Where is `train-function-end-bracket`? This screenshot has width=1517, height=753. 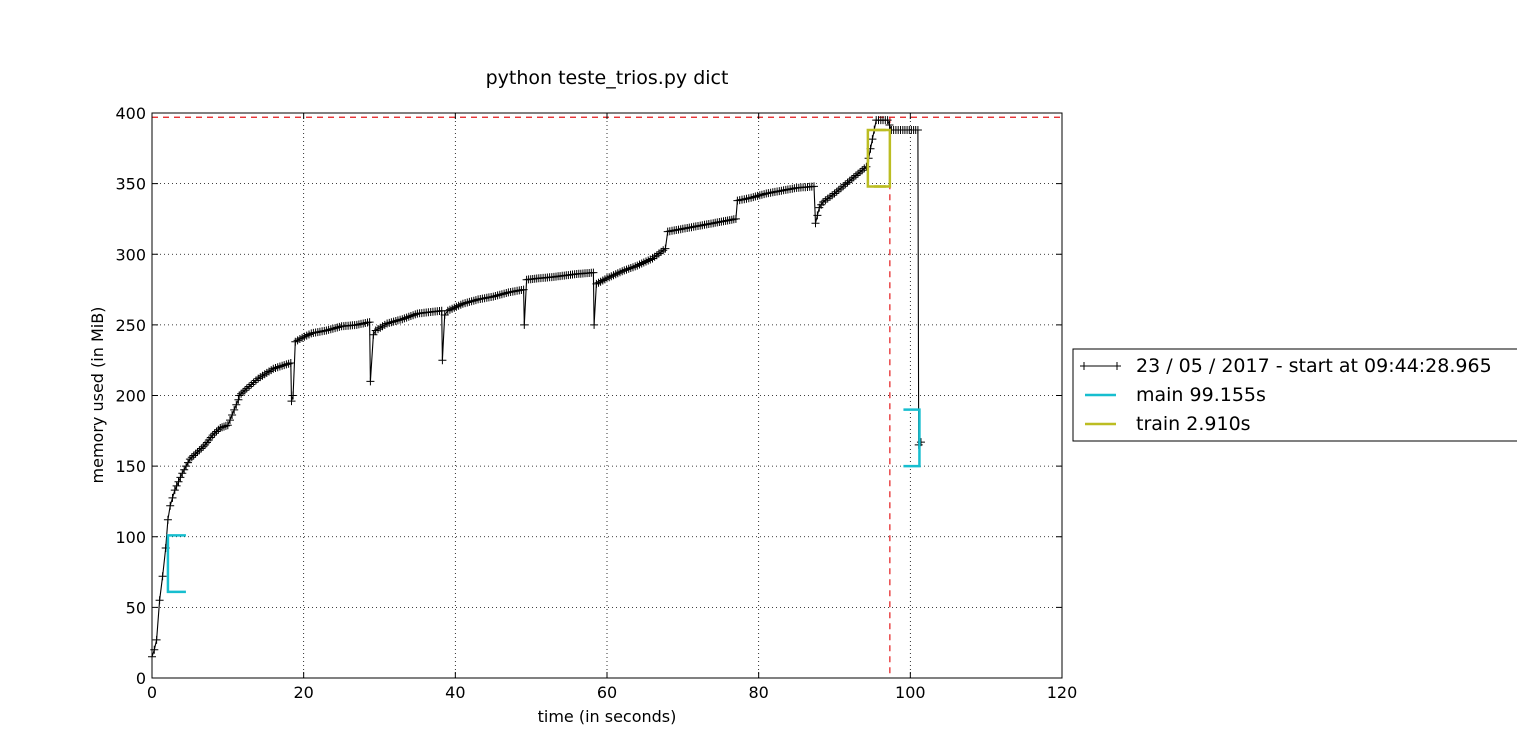
train-function-end-bracket is located at coordinates (882, 158).